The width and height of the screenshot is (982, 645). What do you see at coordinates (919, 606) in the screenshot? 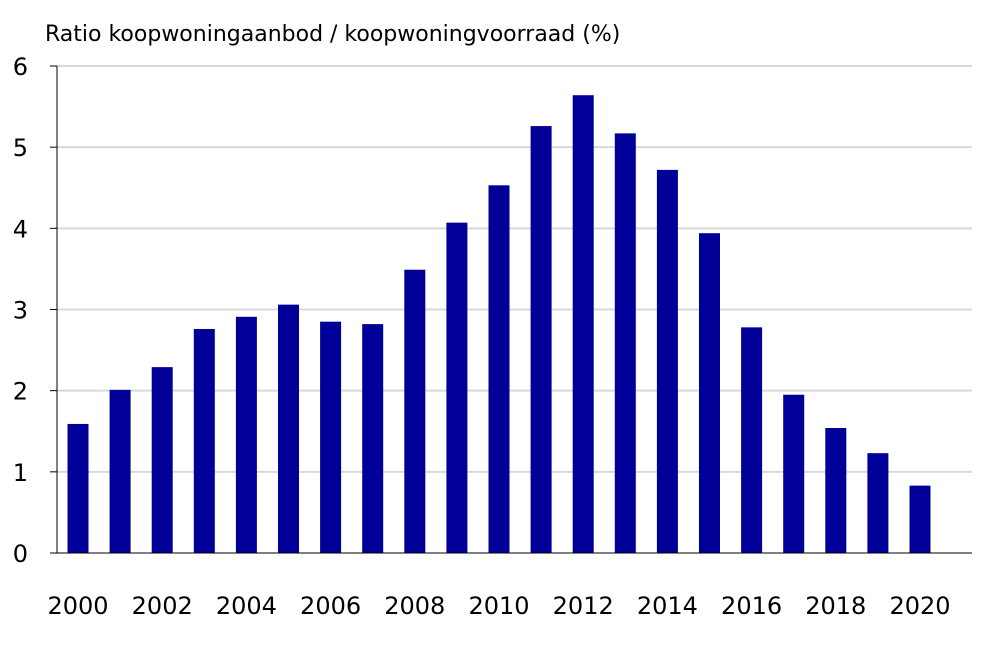
I see `x-tick-label: 2020` at bounding box center [919, 606].